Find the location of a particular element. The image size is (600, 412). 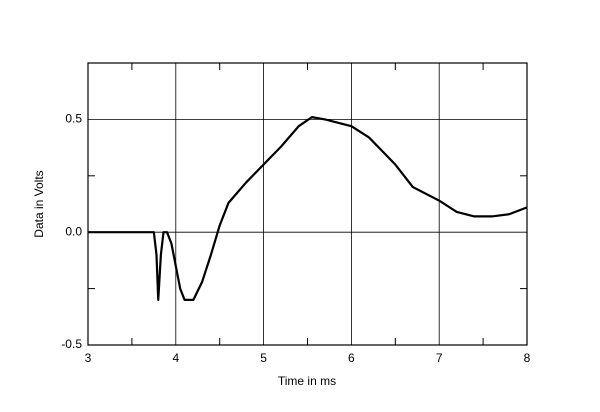

x-tick-label: 7 is located at coordinates (439, 358).